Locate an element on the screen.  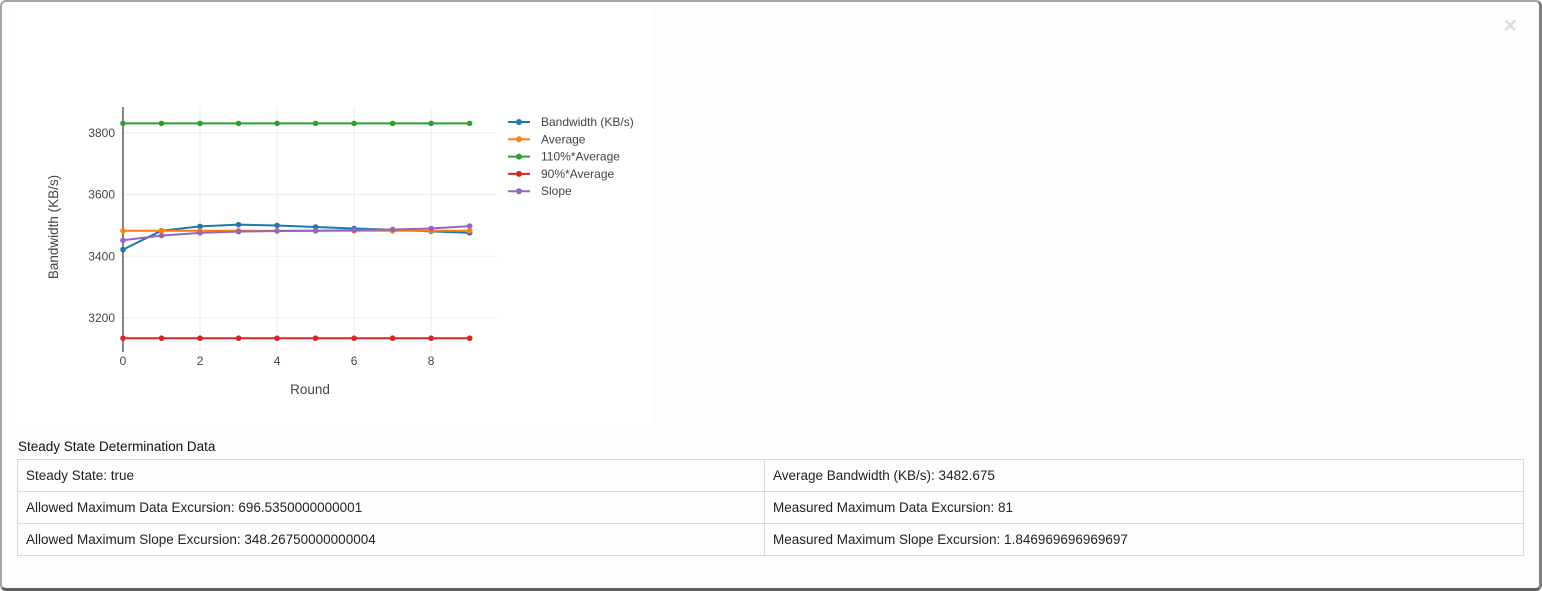
x-axis-title: Round is located at coordinates (310, 389).